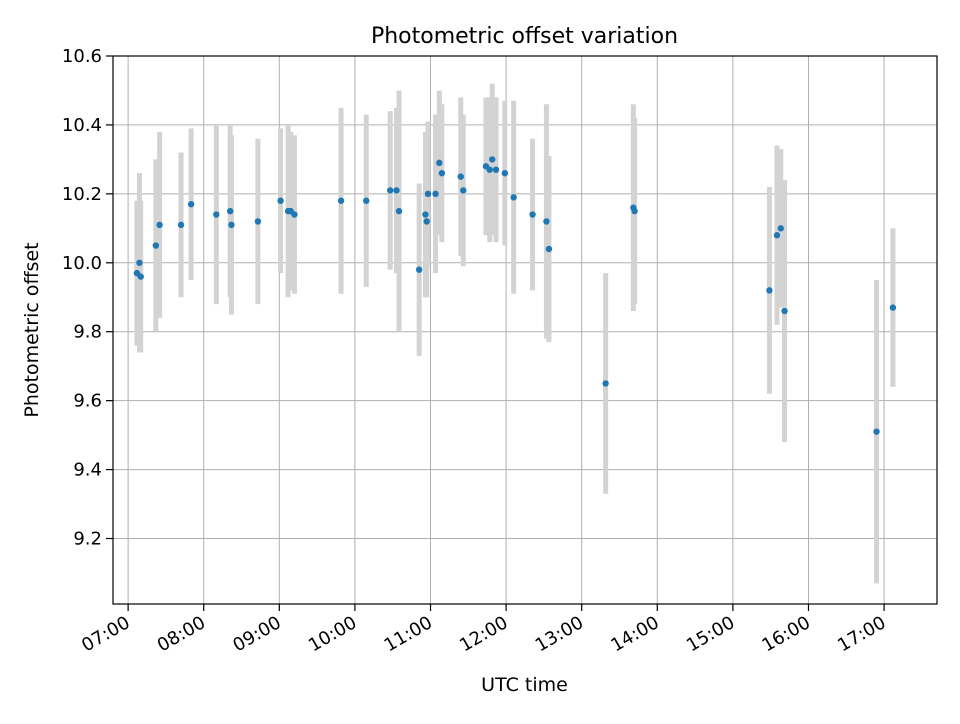 Image resolution: width=960 pixels, height=724 pixels. Describe the element at coordinates (524, 36) in the screenshot. I see `chart-title: Photometric offset variation` at that location.